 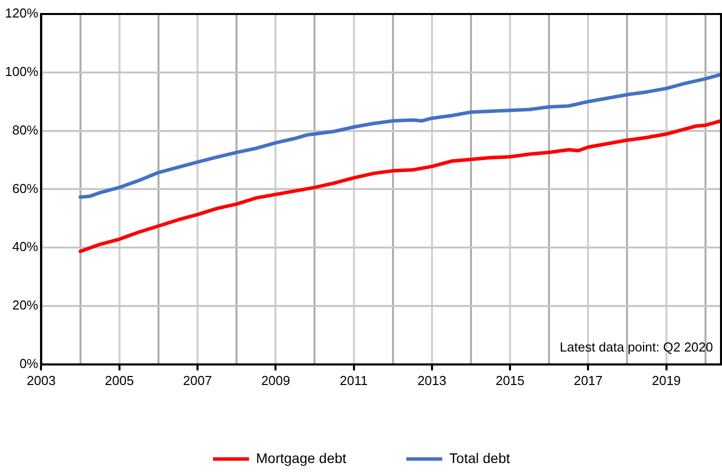 What do you see at coordinates (22, 13) in the screenshot?
I see `y-tick-label: 120%` at bounding box center [22, 13].